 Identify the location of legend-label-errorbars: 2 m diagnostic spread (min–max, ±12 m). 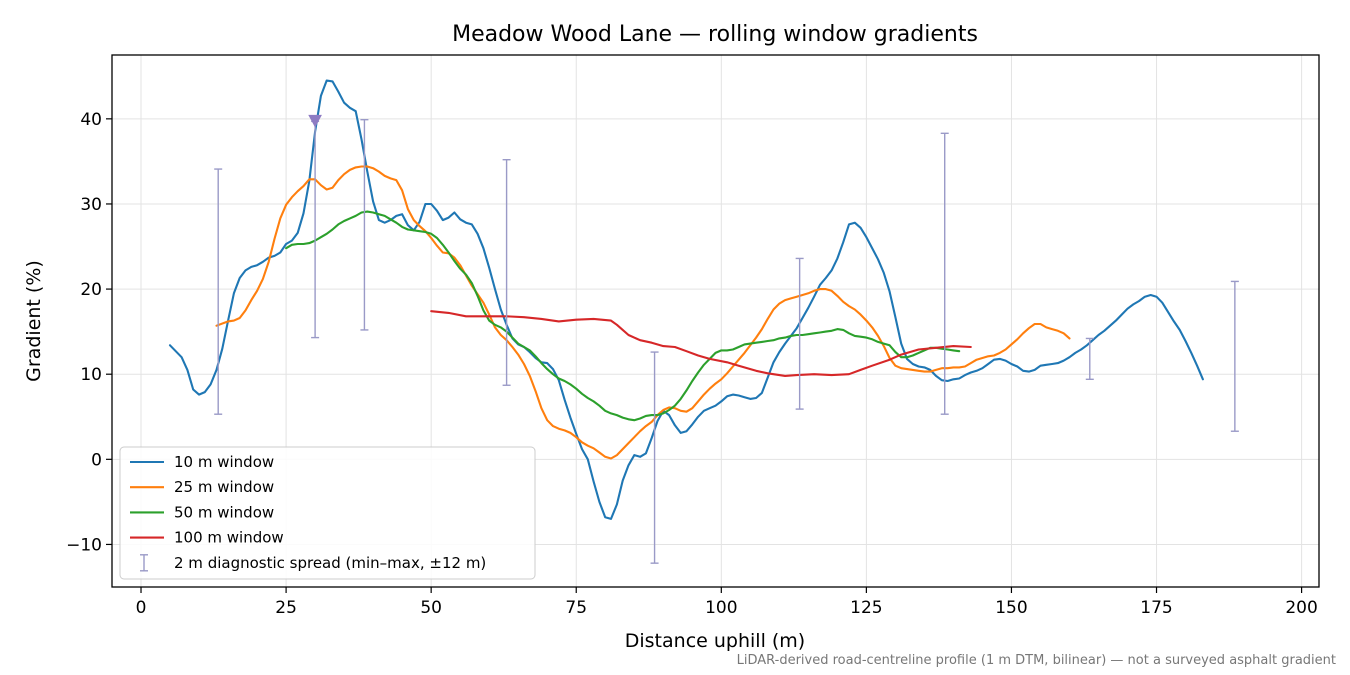
(330, 563).